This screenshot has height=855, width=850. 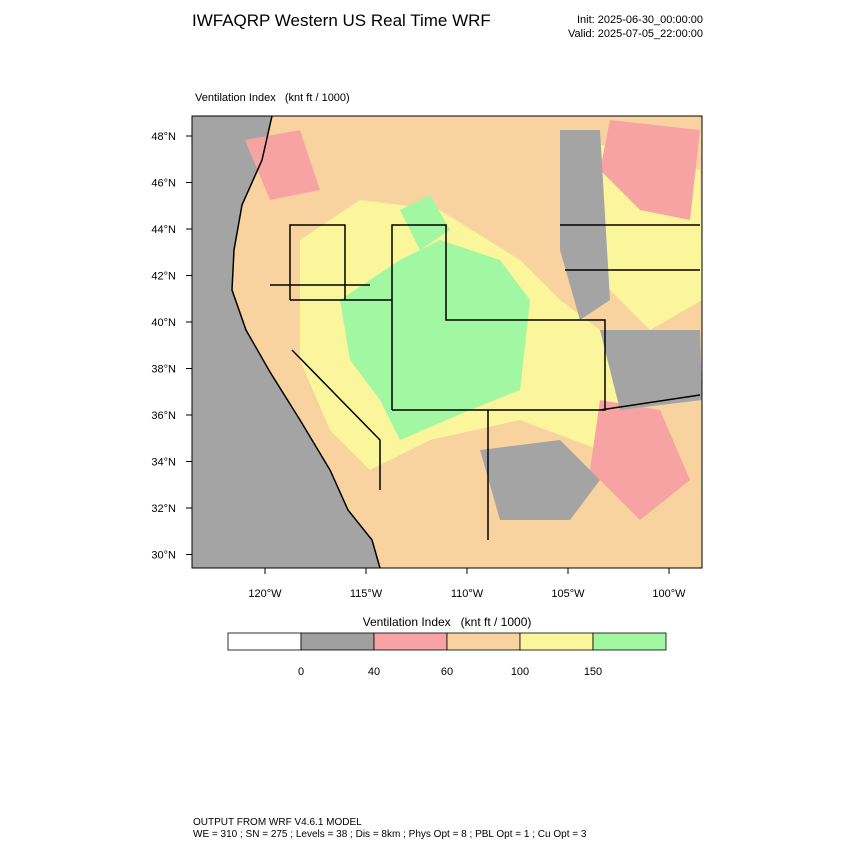 I want to click on colorbar-title: Ventilation Index (knt ft / 1000), so click(x=447, y=622).